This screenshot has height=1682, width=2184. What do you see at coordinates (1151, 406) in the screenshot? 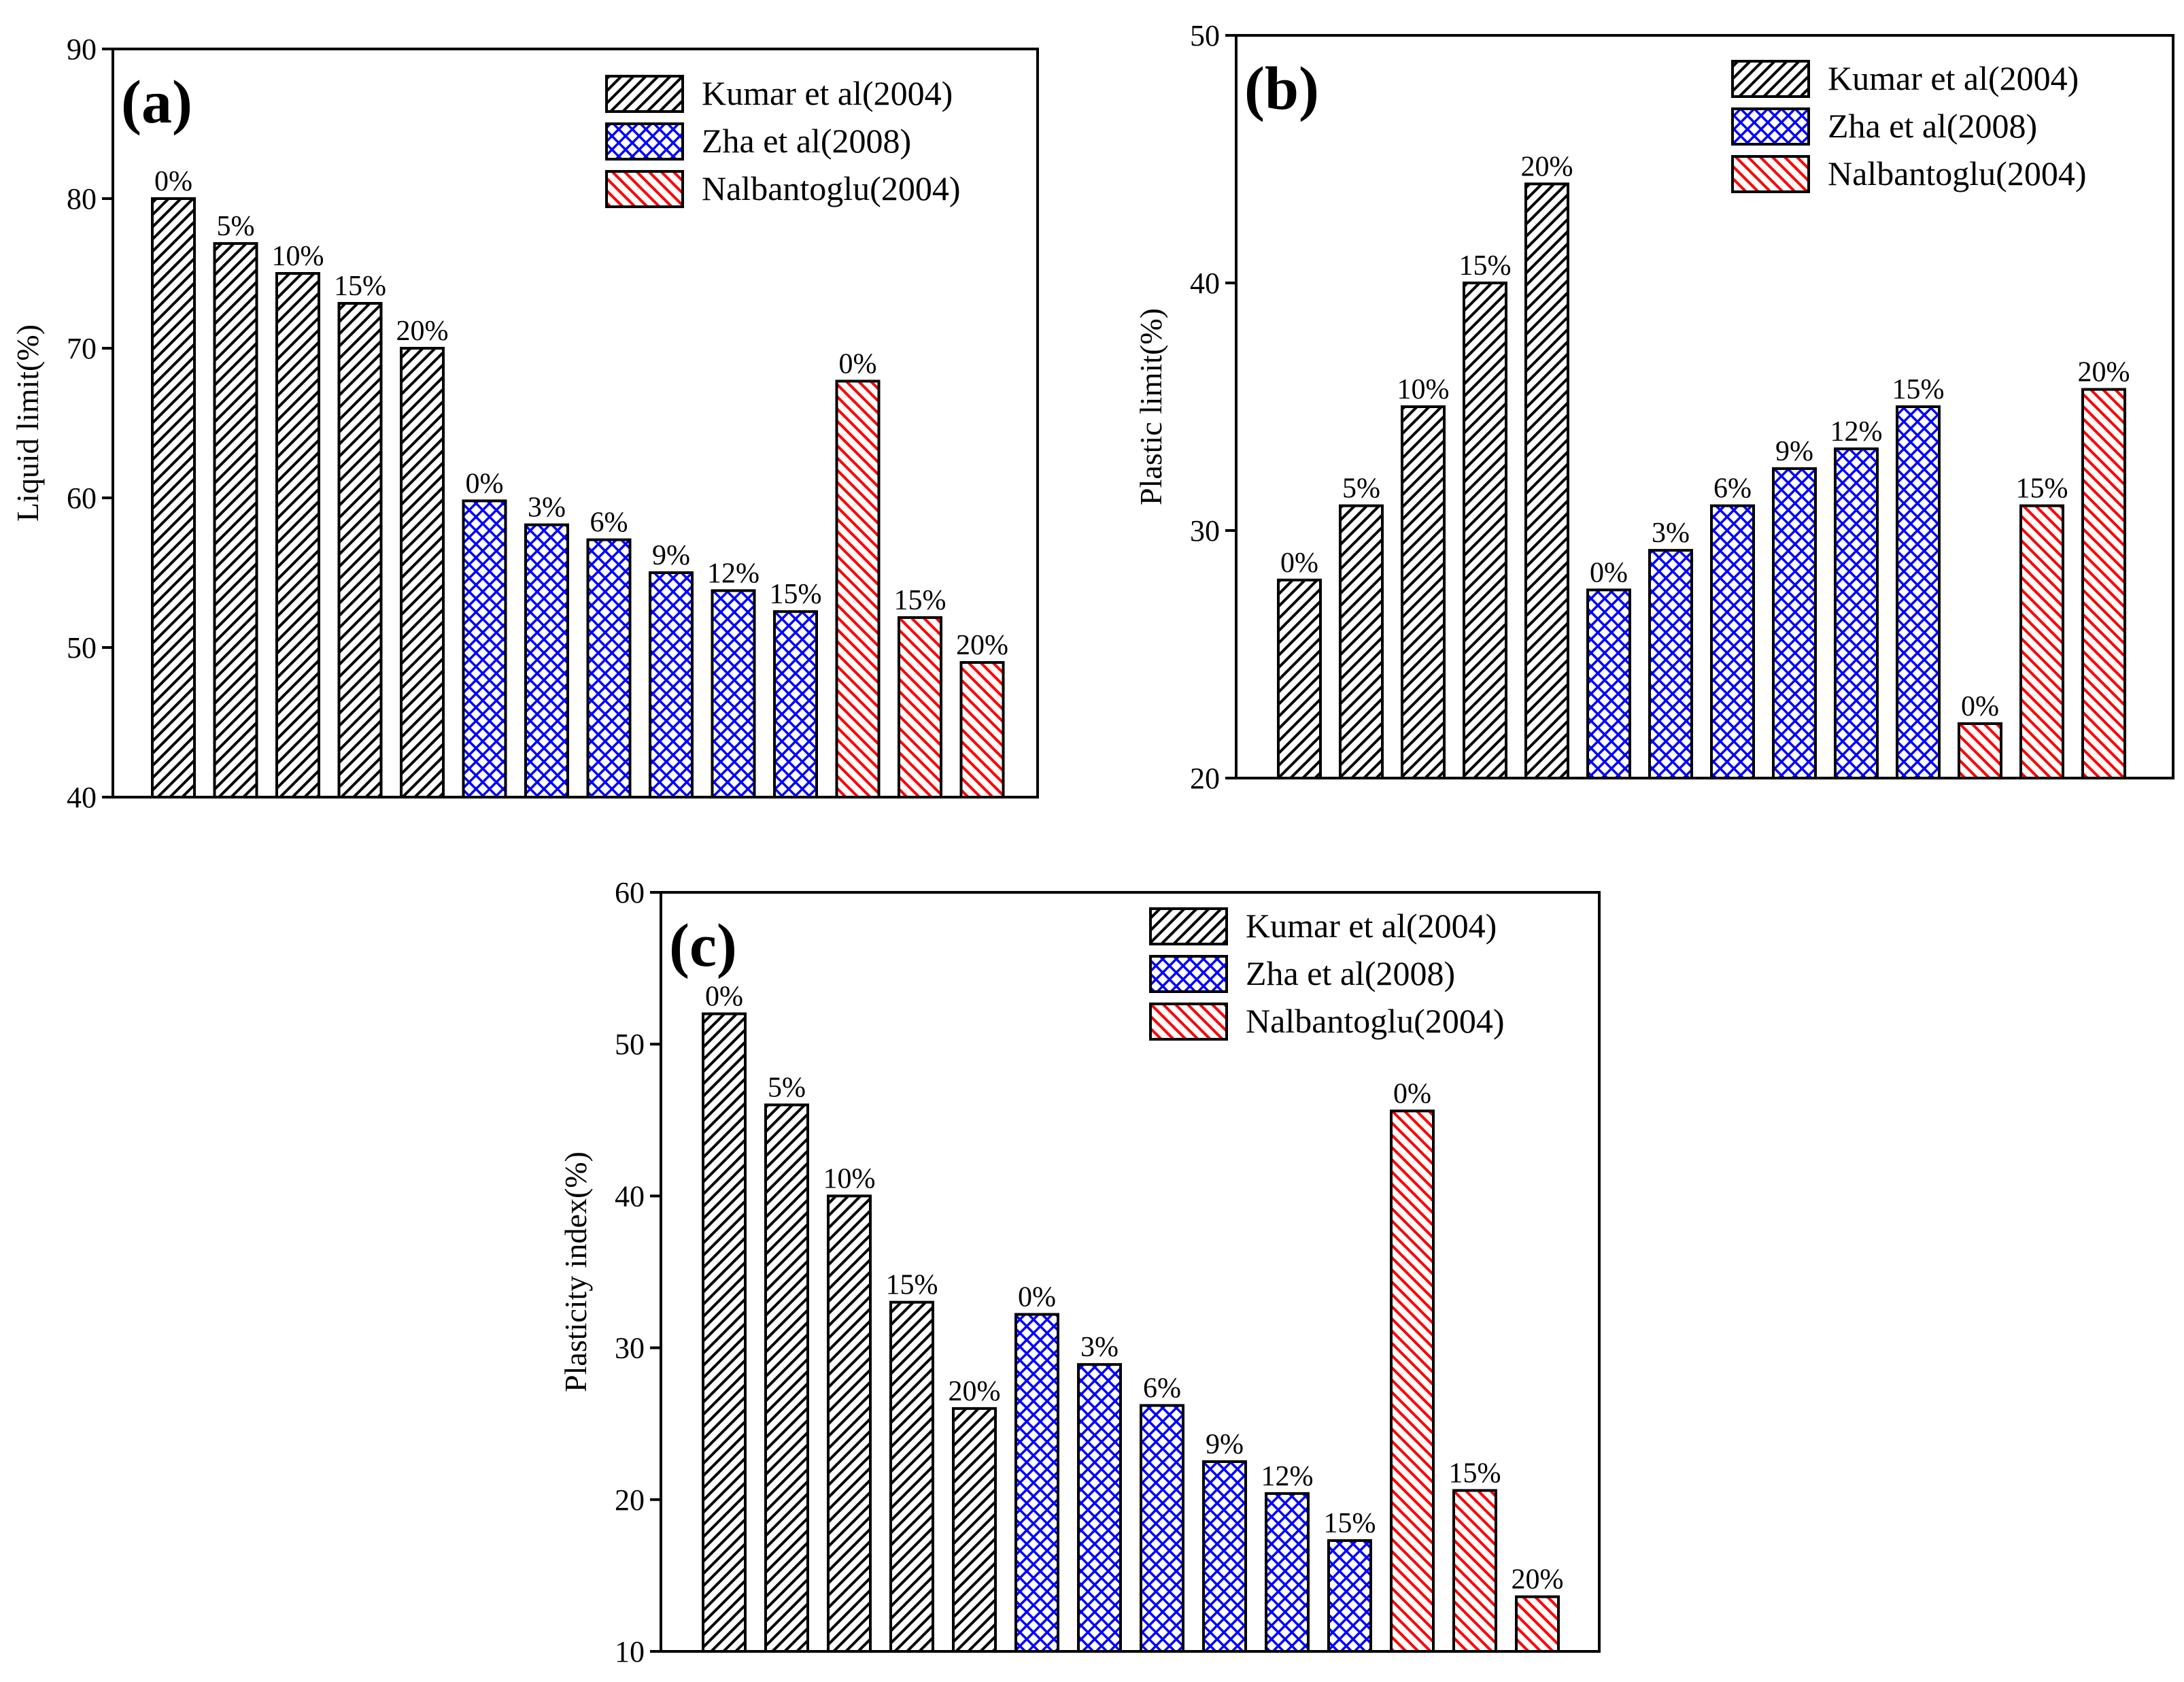
I see `y-axis-label: Plastic limit(%)` at bounding box center [1151, 406].